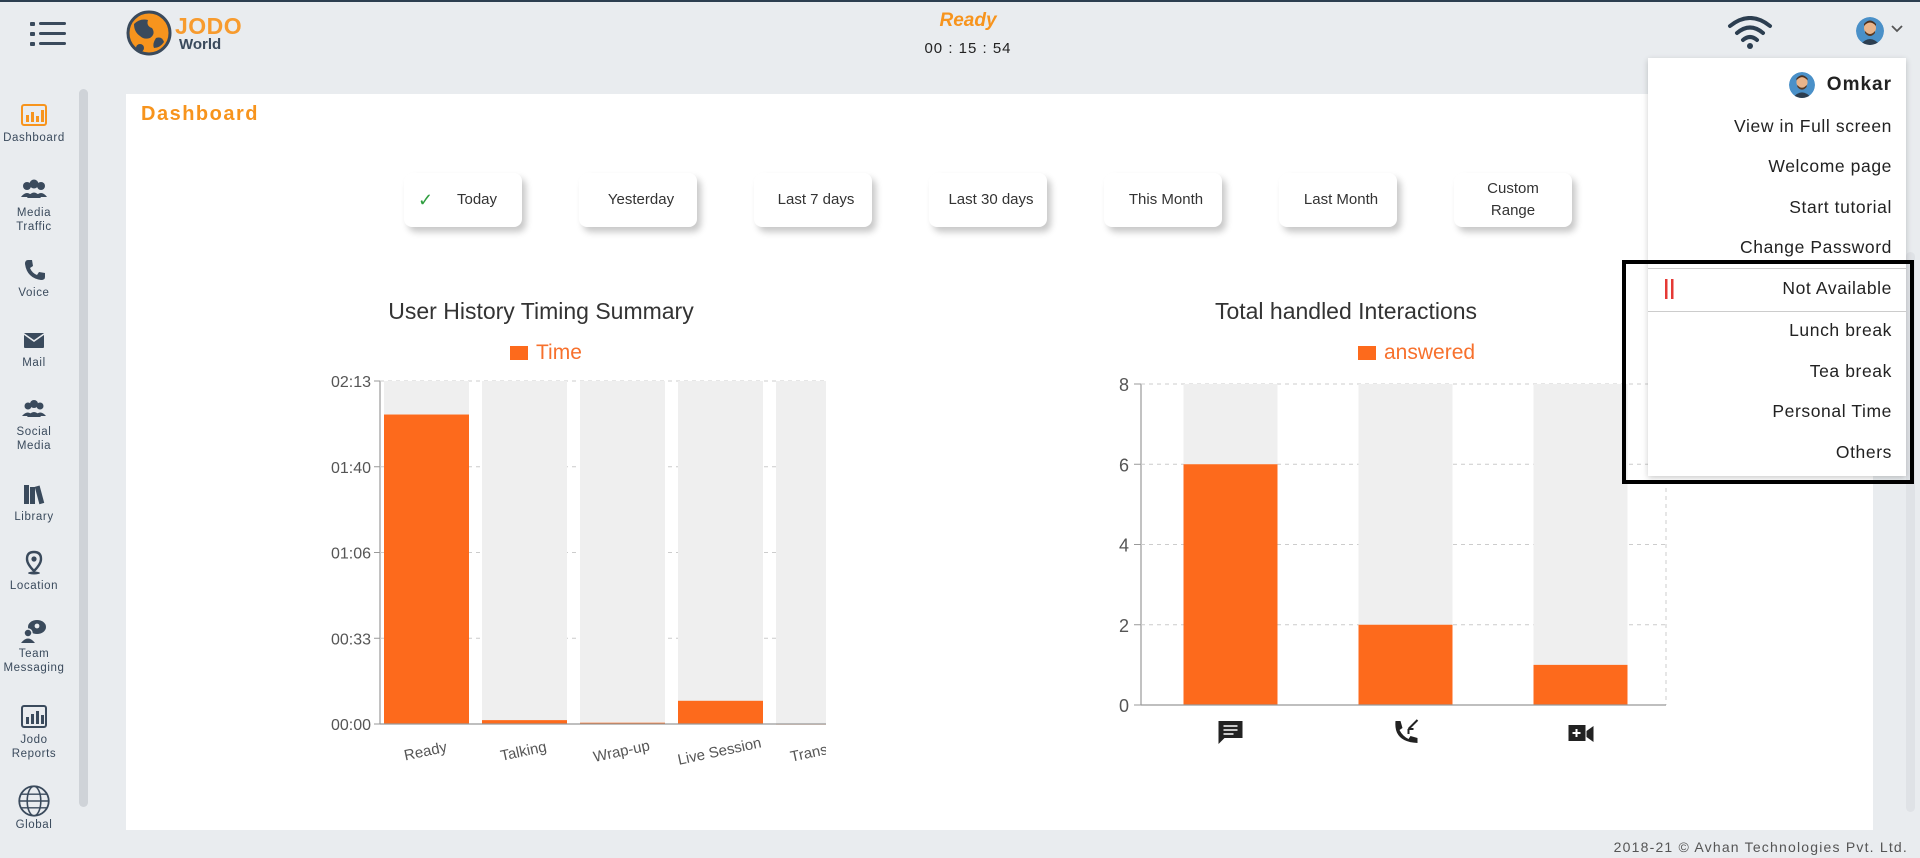  Describe the element at coordinates (34, 571) in the screenshot. I see `sidebar-item-location: Location` at that location.